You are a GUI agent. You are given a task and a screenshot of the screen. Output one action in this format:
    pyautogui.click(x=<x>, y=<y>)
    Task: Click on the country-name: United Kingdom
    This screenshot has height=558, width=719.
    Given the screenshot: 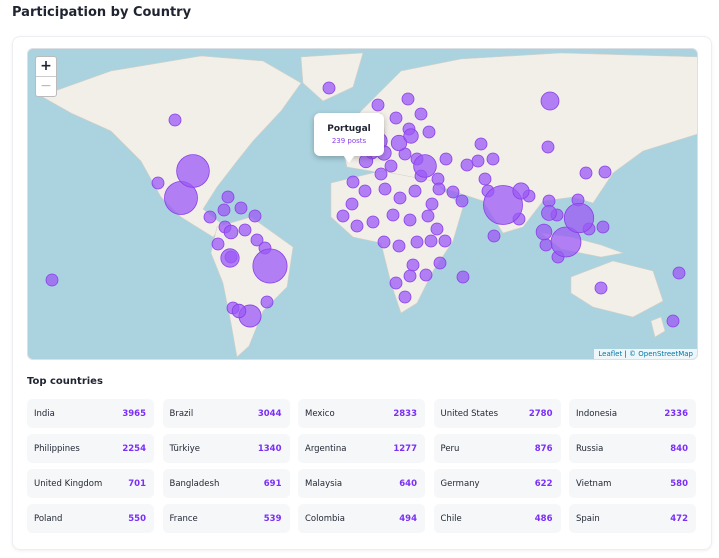 What is the action you would take?
    pyautogui.click(x=68, y=483)
    